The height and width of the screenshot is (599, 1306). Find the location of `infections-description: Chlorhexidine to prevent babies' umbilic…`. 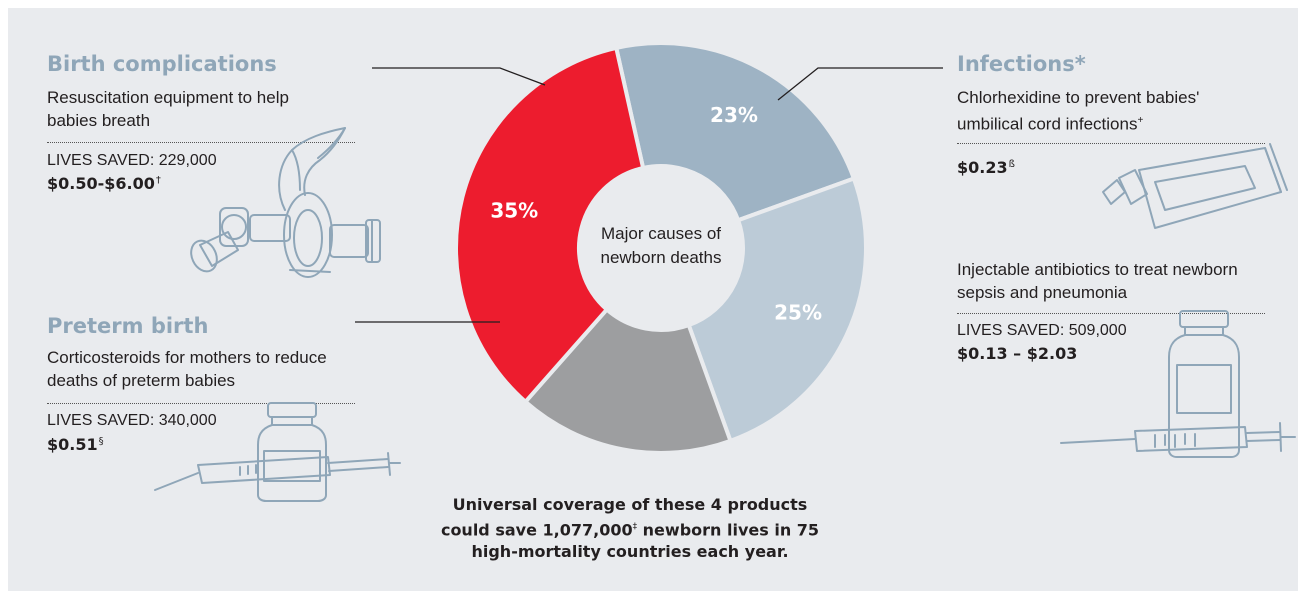

infections-description: Chlorhexidine to prevent babies' umbilic… is located at coordinates (1078, 111).